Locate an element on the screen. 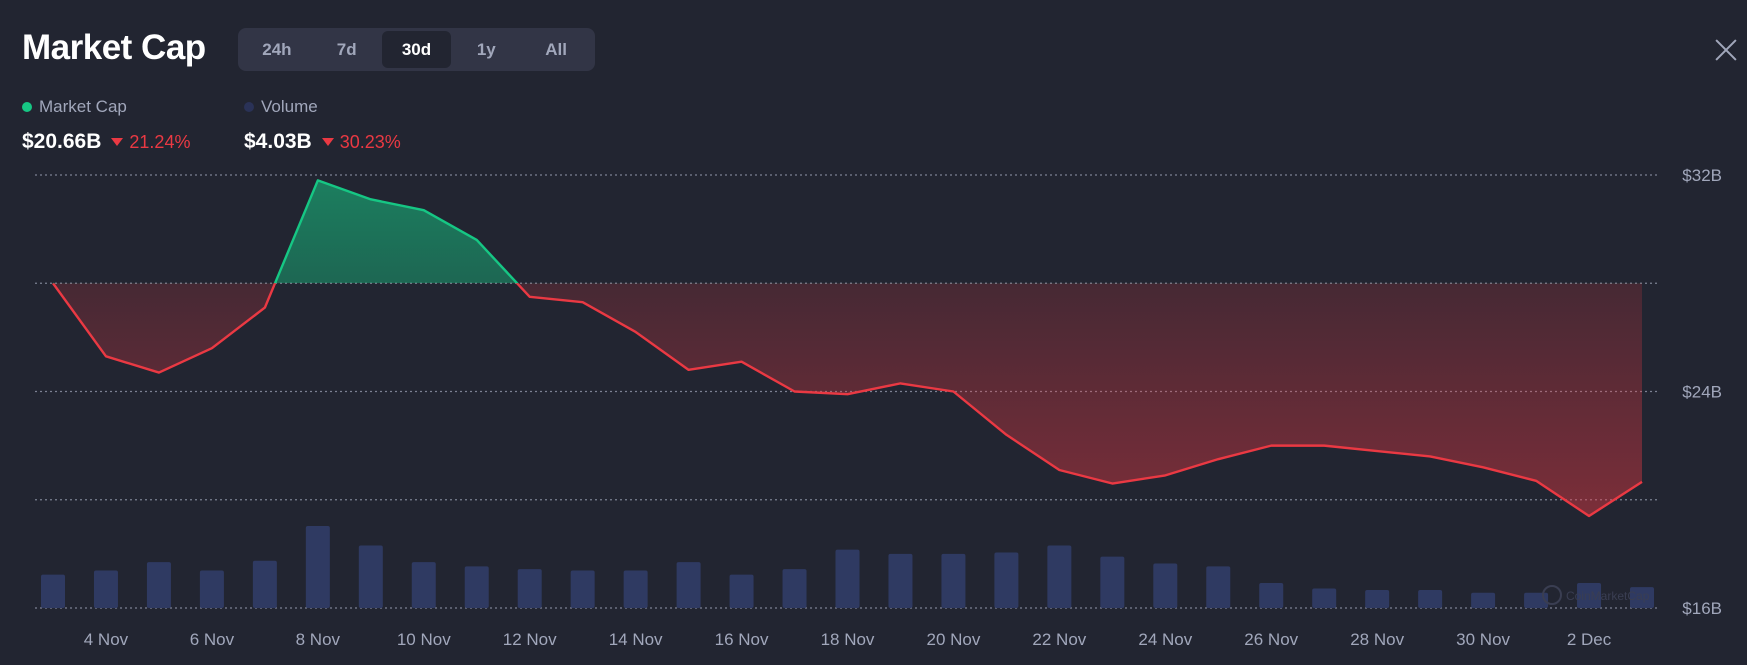 Image resolution: width=1747 pixels, height=665 pixels. watermark: CoinMarketCap is located at coordinates (1596, 595).